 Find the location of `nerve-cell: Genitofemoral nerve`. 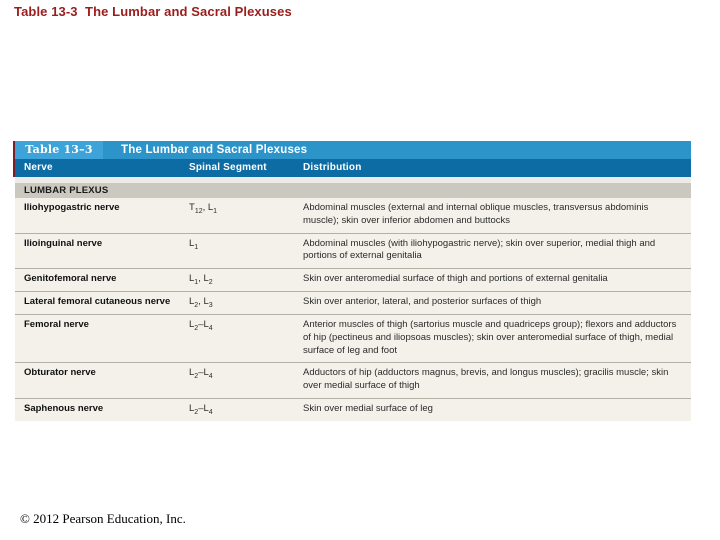

nerve-cell: Genitofemoral nerve is located at coordinates (70, 279).